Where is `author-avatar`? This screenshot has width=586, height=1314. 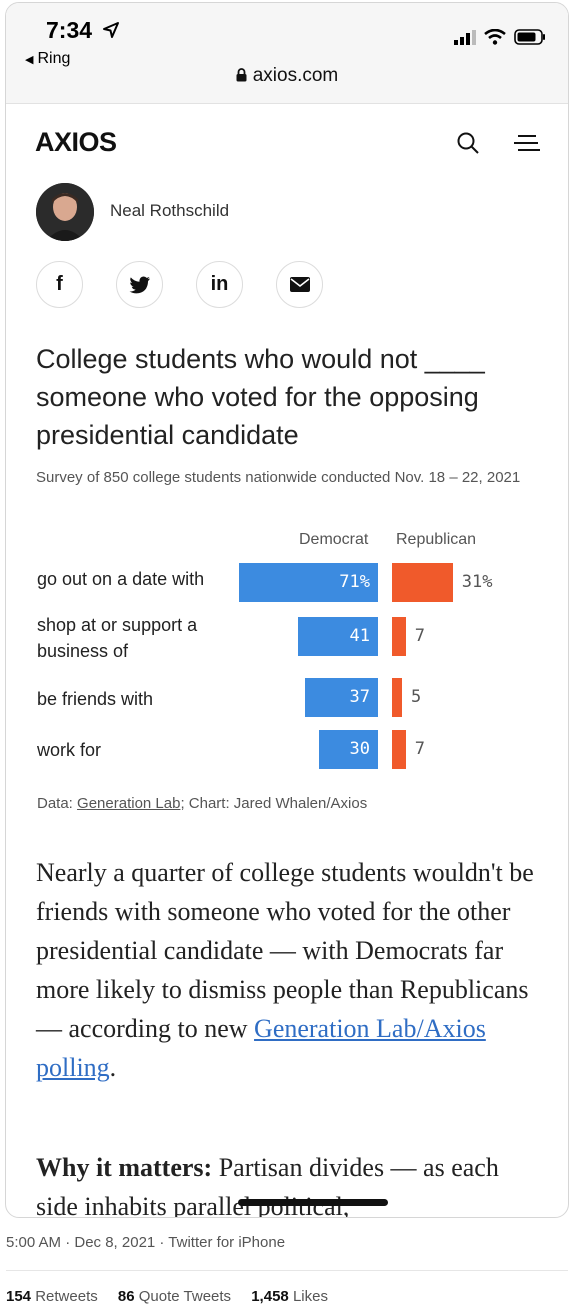 author-avatar is located at coordinates (65, 212).